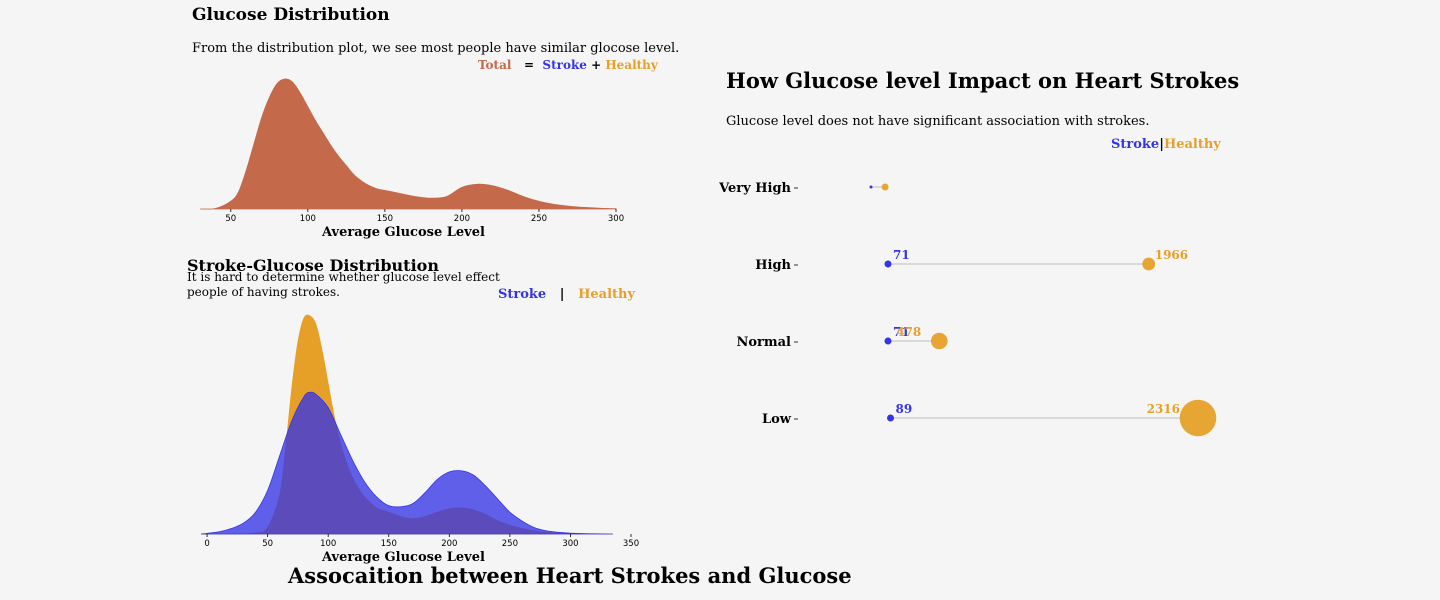 Image resolution: width=1440 pixels, height=600 pixels. I want to click on x-tick-label: 350, so click(631, 544).